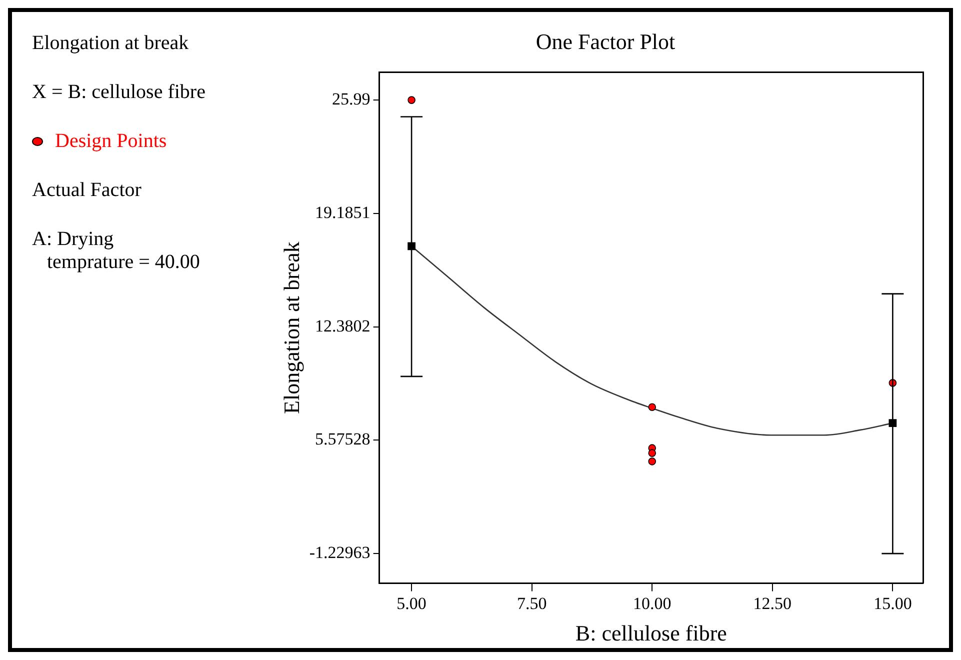 Image resolution: width=961 pixels, height=660 pixels. What do you see at coordinates (411, 603) in the screenshot?
I see `x-tick-label: 5.00` at bounding box center [411, 603].